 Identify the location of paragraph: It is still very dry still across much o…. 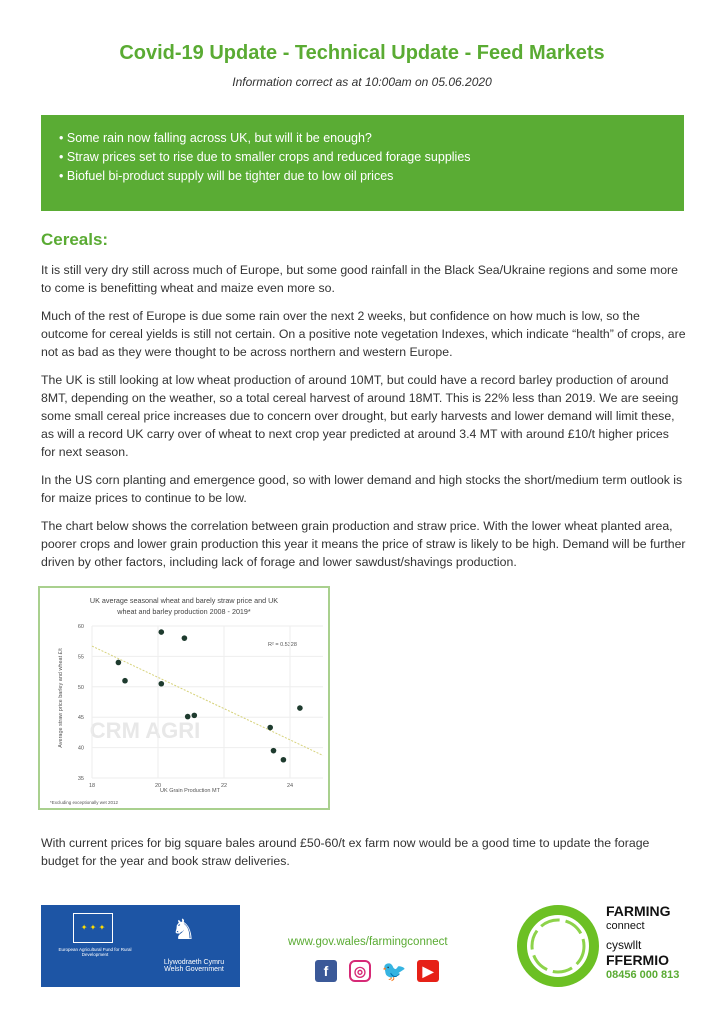
(359, 279).